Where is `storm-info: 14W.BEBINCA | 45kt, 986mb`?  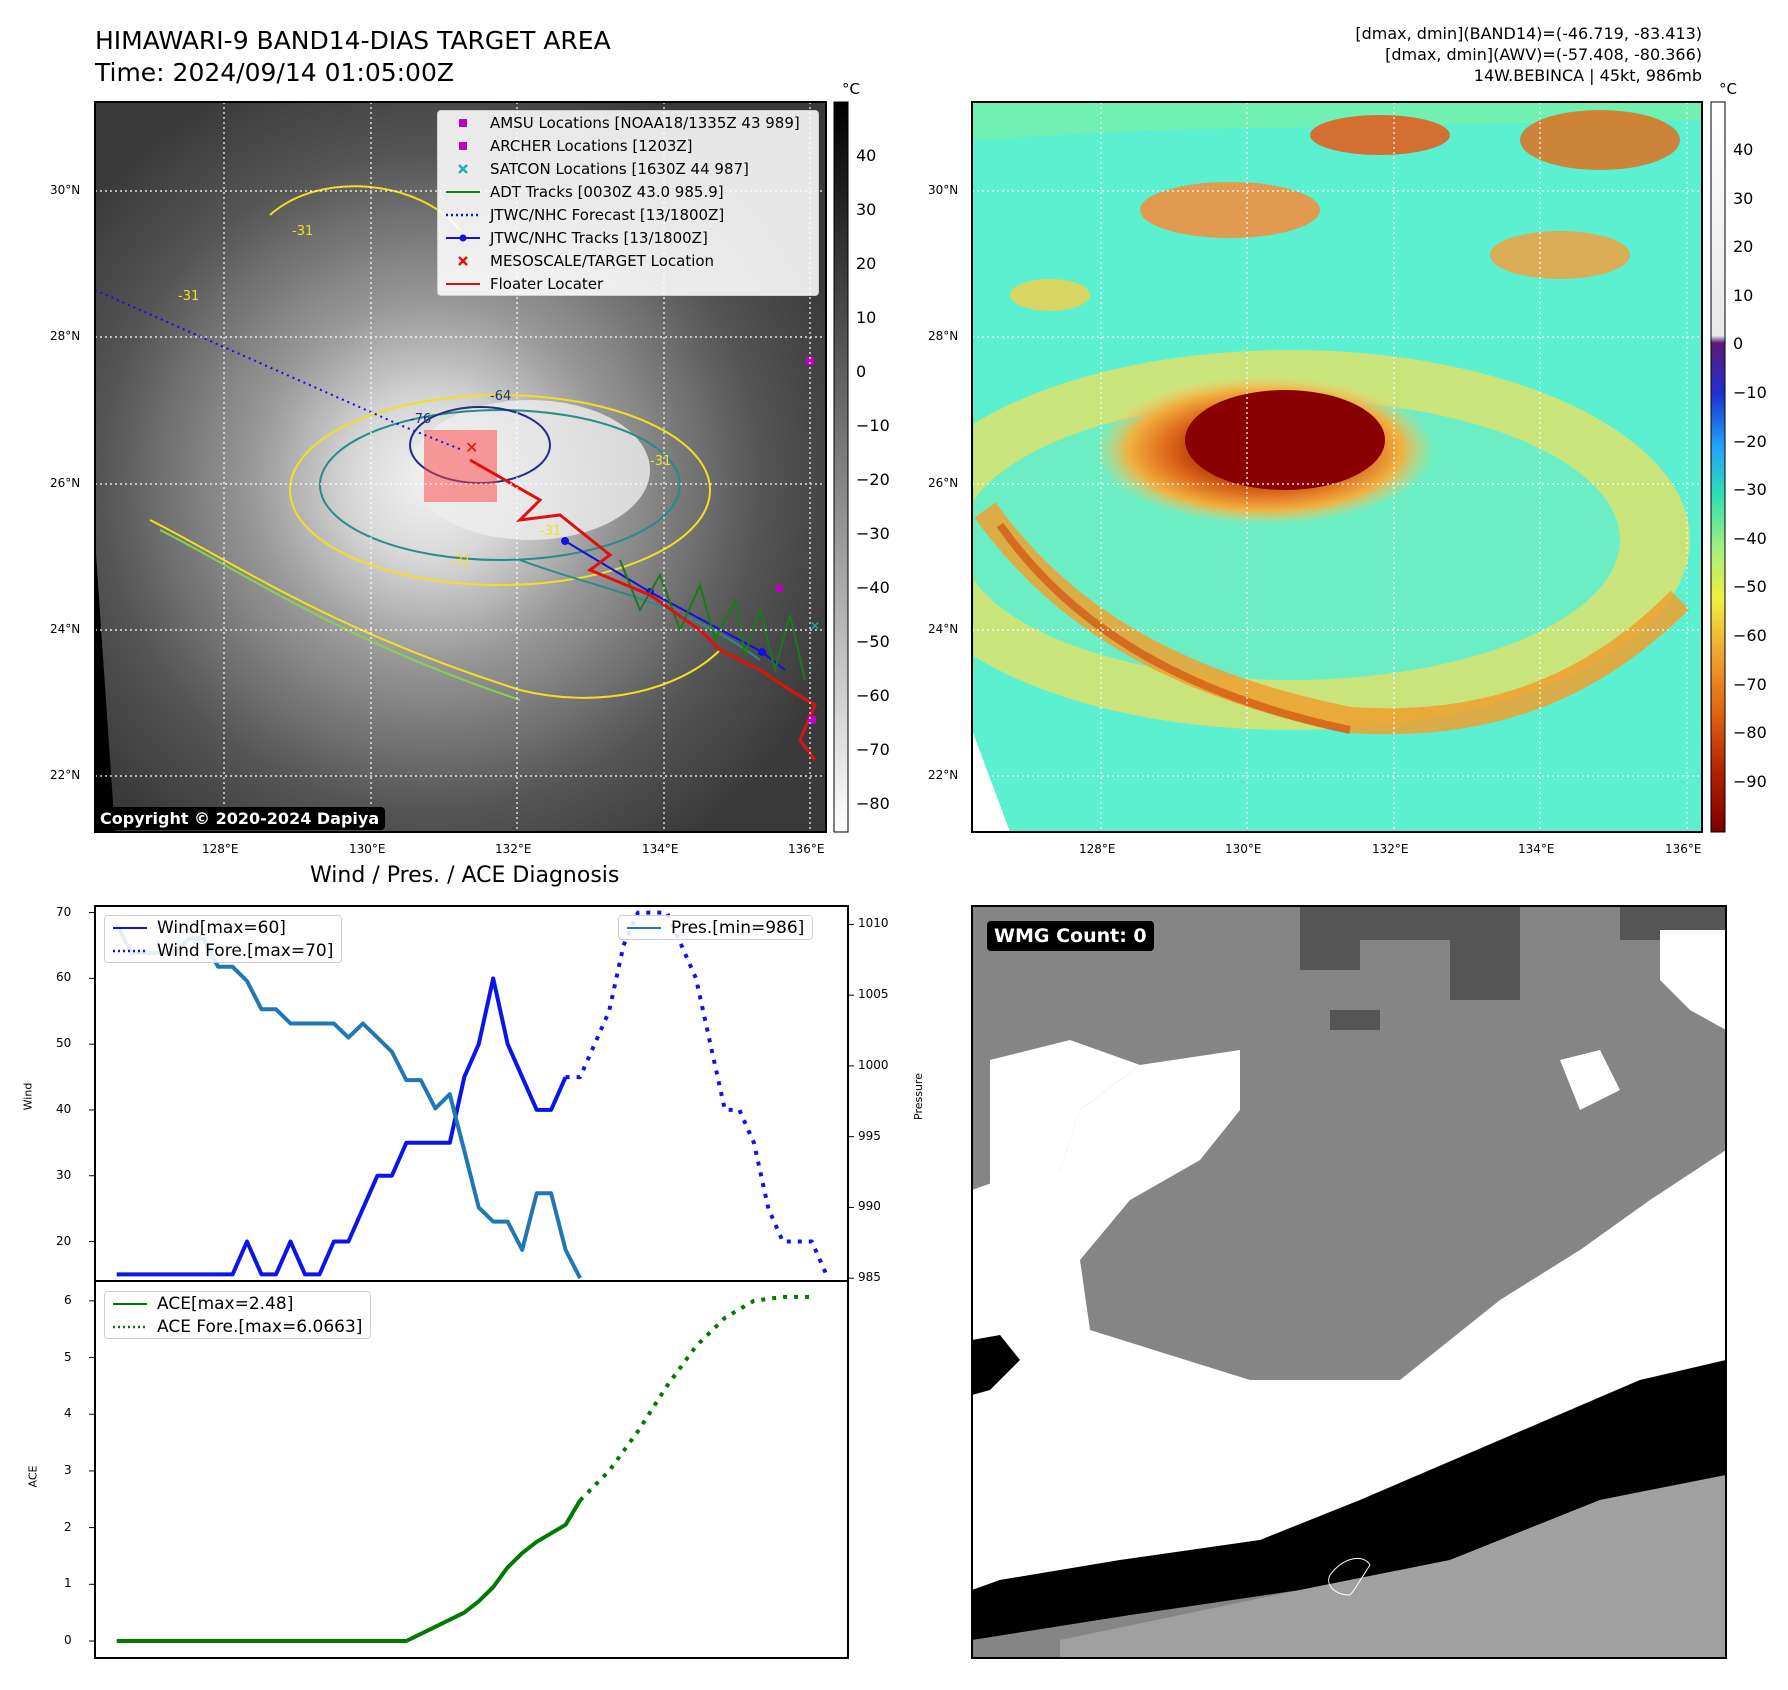
storm-info: 14W.BEBINCA | 45kt, 986mb is located at coordinates (1587, 75).